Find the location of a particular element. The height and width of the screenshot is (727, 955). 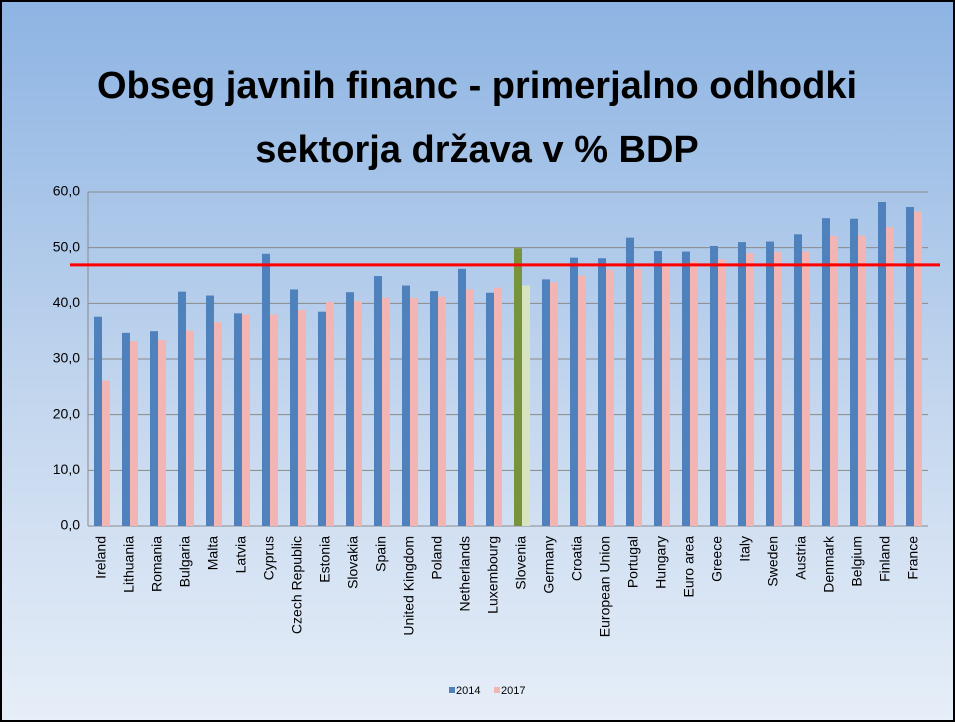

x-tick-label: Cyprus is located at coordinates (269, 558).